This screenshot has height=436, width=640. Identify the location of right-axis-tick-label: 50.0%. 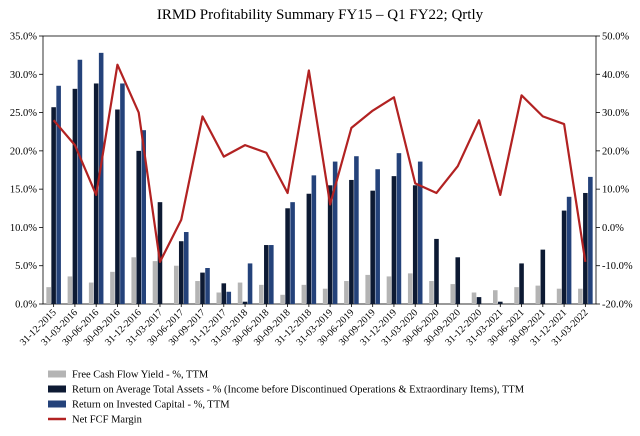
(615, 37).